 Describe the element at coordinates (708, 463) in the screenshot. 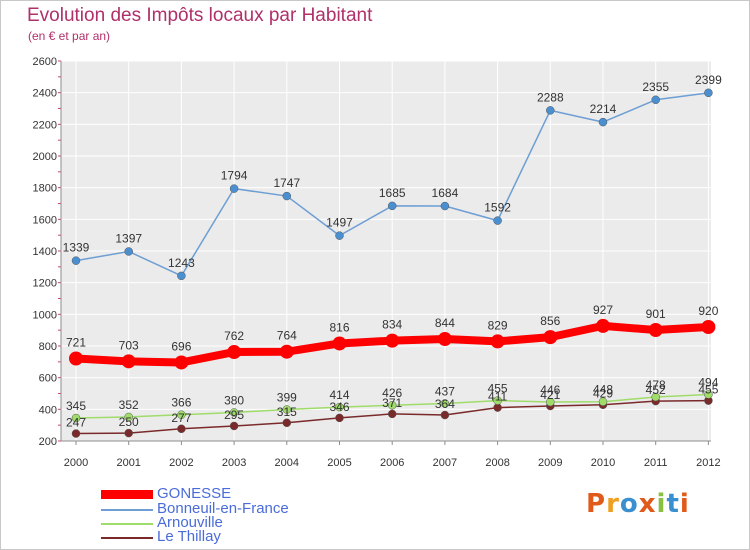

I see `x-tick-label: 2012` at that location.